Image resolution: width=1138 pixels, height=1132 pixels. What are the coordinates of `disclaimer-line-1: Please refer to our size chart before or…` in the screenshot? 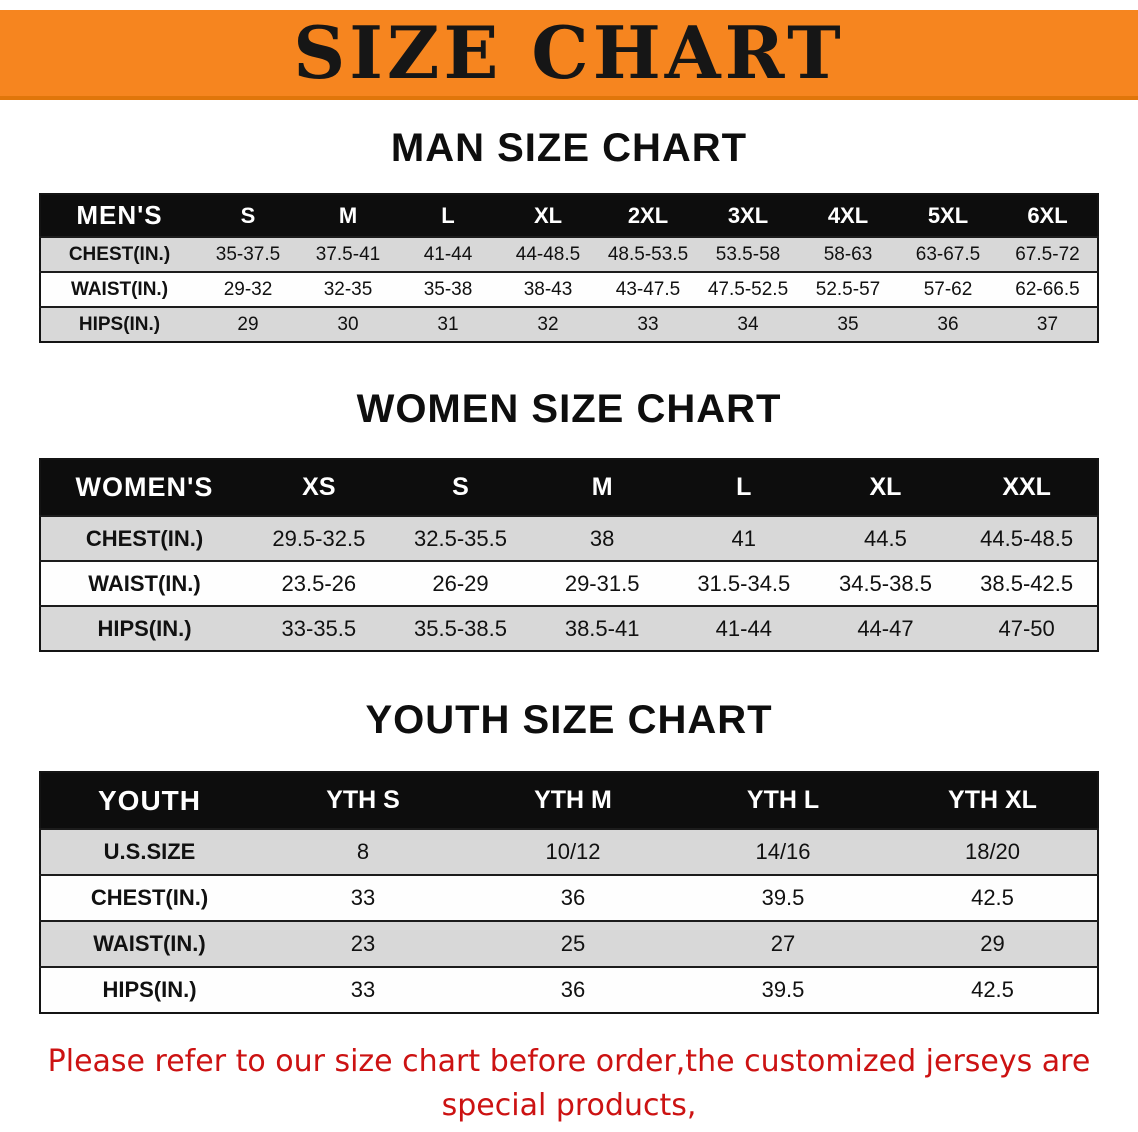 It's located at (569, 1083).